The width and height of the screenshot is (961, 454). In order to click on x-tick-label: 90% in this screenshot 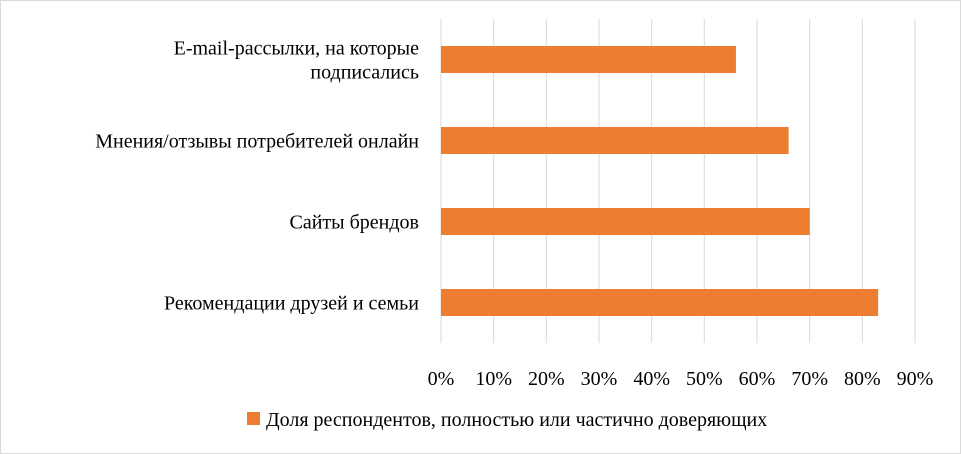, I will do `click(915, 379)`.